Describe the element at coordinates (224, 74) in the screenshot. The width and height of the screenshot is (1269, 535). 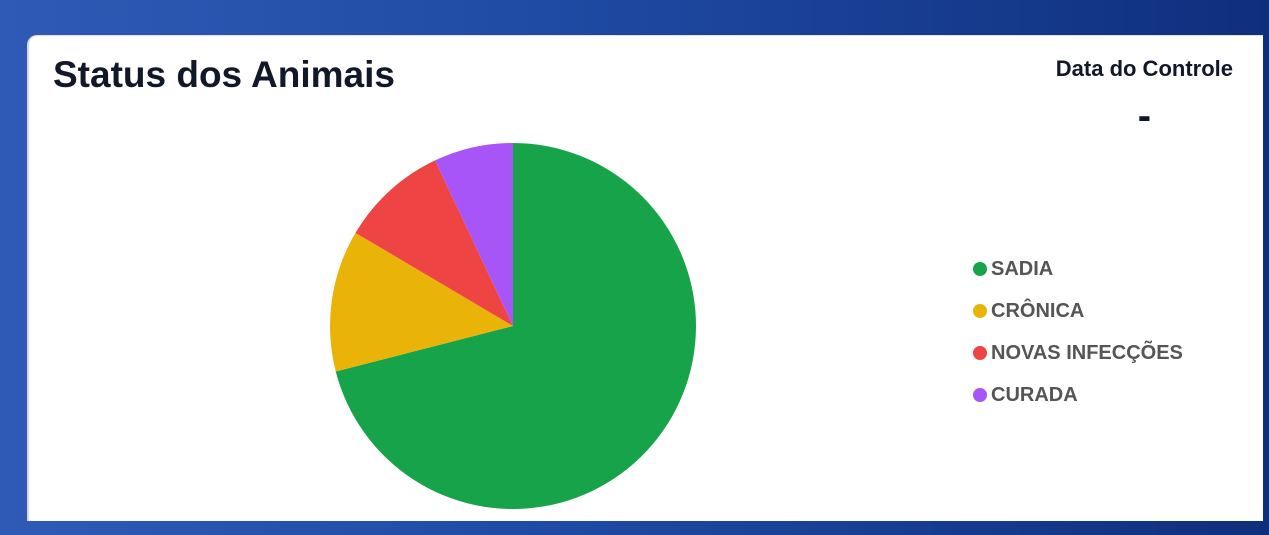
I see `card-title: Status dos Animais` at that location.